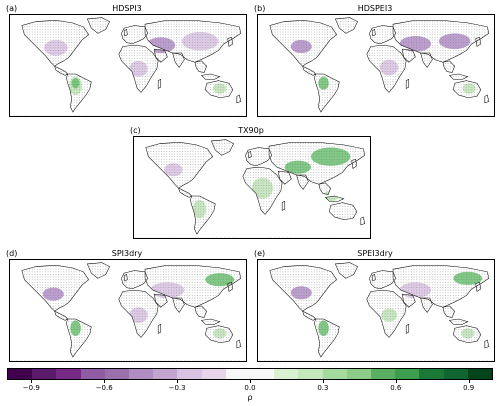 The width and height of the screenshot is (500, 406). Describe the element at coordinates (250, 388) in the screenshot. I see `colorbar-tick-label: 0.0` at that location.